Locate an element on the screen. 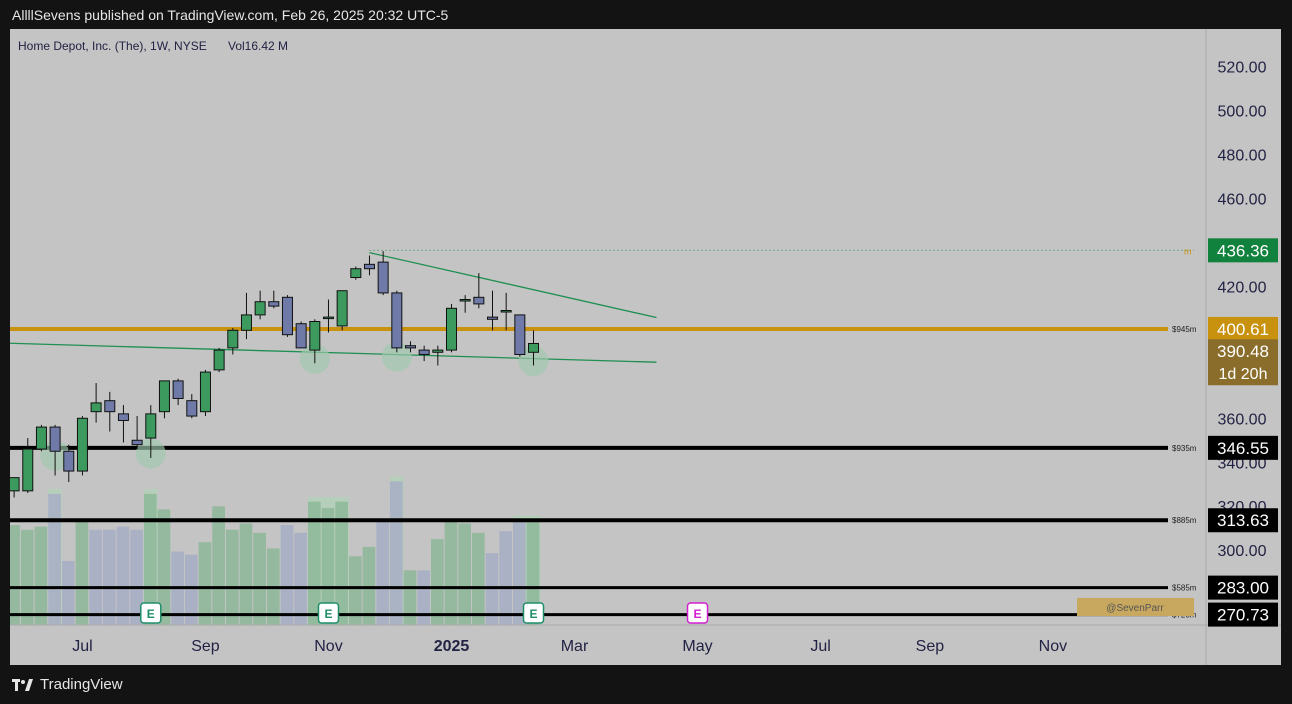  y-tick-label: 300.00 is located at coordinates (1242, 551).